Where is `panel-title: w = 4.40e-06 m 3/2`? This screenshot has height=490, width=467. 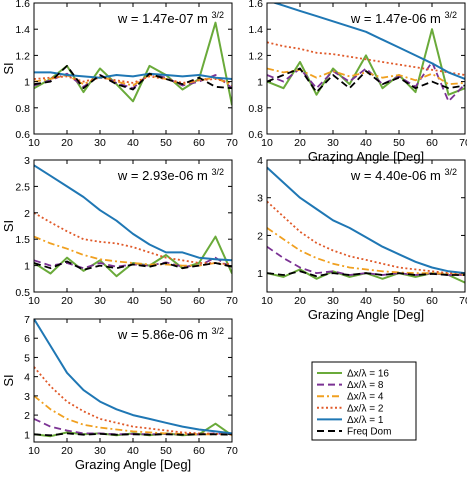 panel-title: w = 4.40e-06 m 3/2 is located at coordinates (403, 175).